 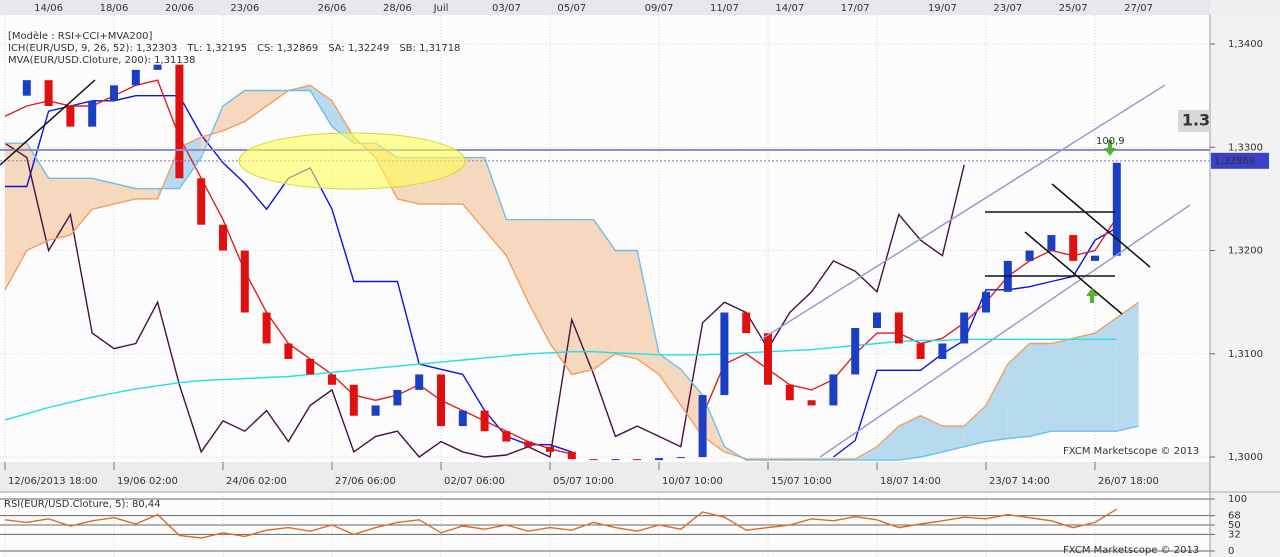 I want to click on x-tick-label: 12/06/2013 18:00, so click(x=53, y=481).